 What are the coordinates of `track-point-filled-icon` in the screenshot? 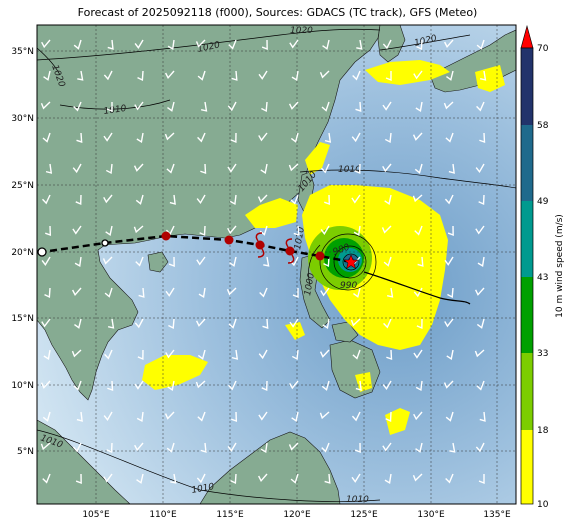 It's located at (166, 236).